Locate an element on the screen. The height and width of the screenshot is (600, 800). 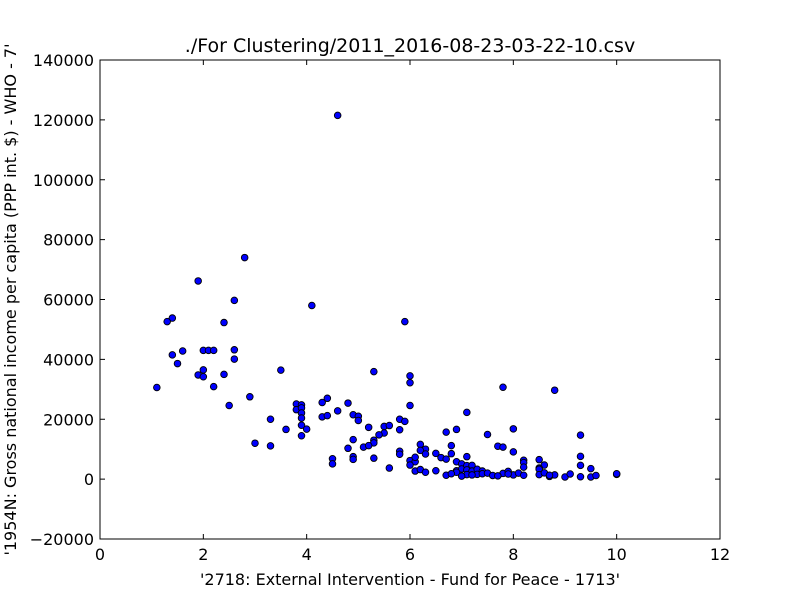
y-tick-label: 80000 is located at coordinates (68, 240).